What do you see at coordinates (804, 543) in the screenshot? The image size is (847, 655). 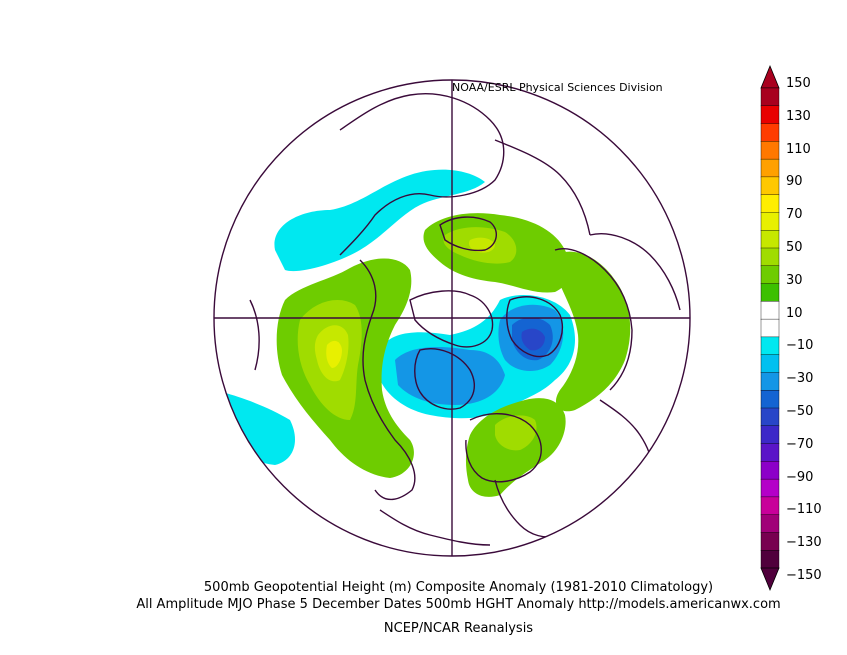 I see `colorbar-label: −130` at bounding box center [804, 543].